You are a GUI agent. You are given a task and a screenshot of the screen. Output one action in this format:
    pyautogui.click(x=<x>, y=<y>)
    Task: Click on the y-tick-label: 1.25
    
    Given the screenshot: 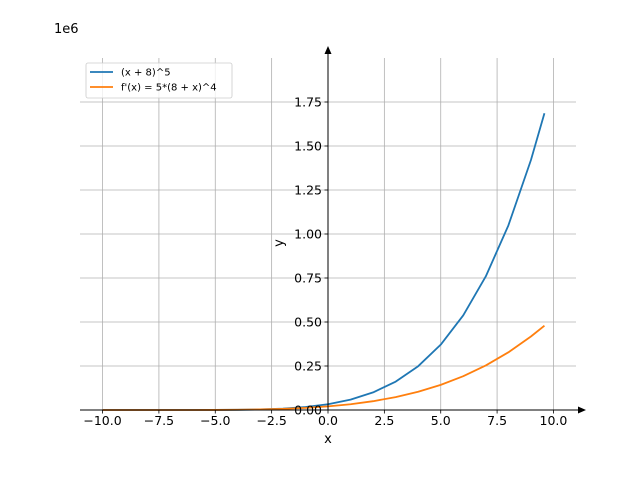 What is the action you would take?
    pyautogui.click(x=308, y=190)
    